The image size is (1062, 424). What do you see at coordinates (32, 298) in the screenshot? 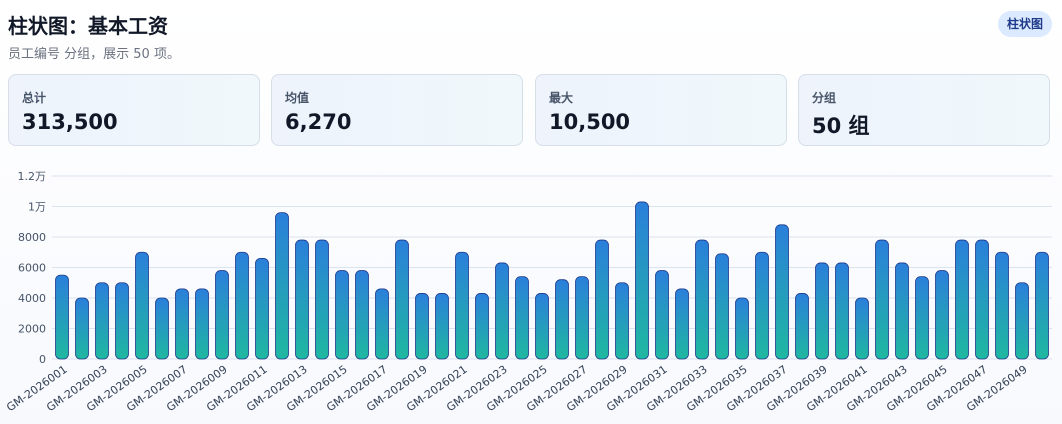
I see `y-tick-label: 4000` at bounding box center [32, 298].